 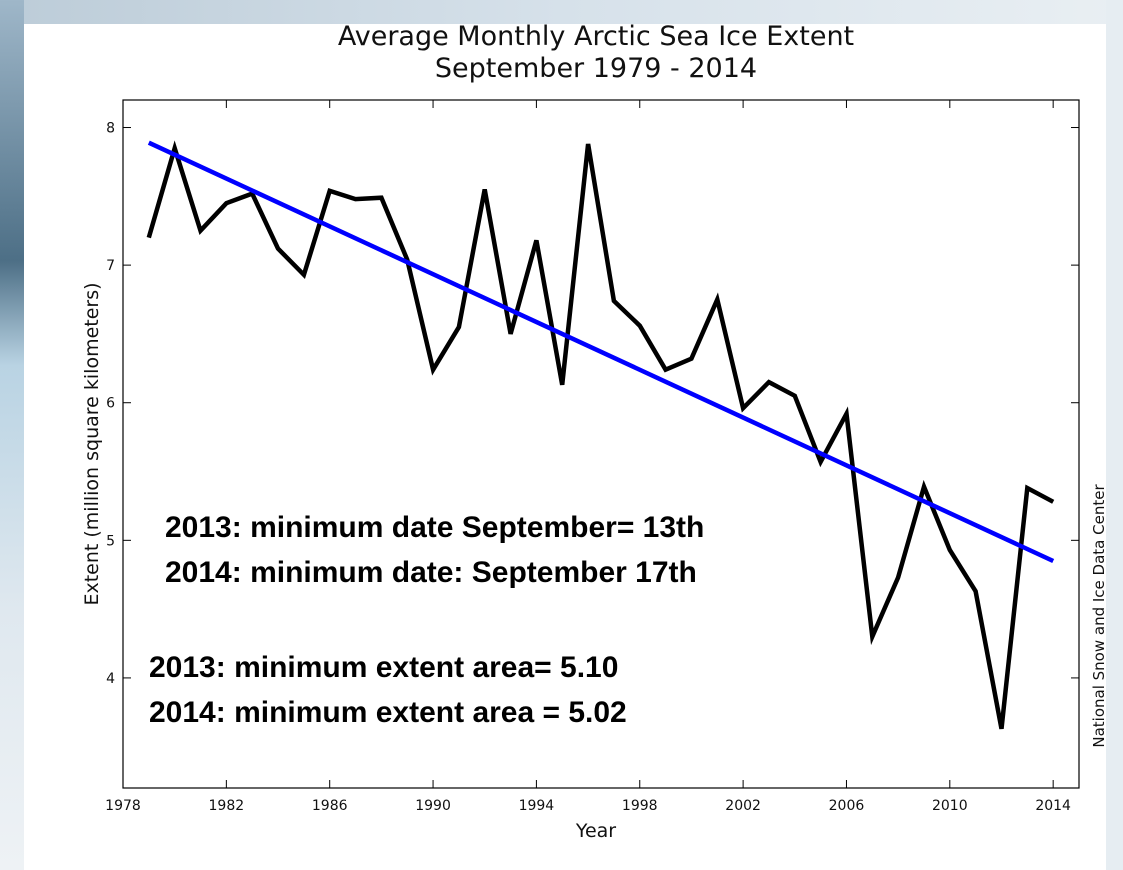 I want to click on x-tick-label: 2006, so click(x=847, y=806).